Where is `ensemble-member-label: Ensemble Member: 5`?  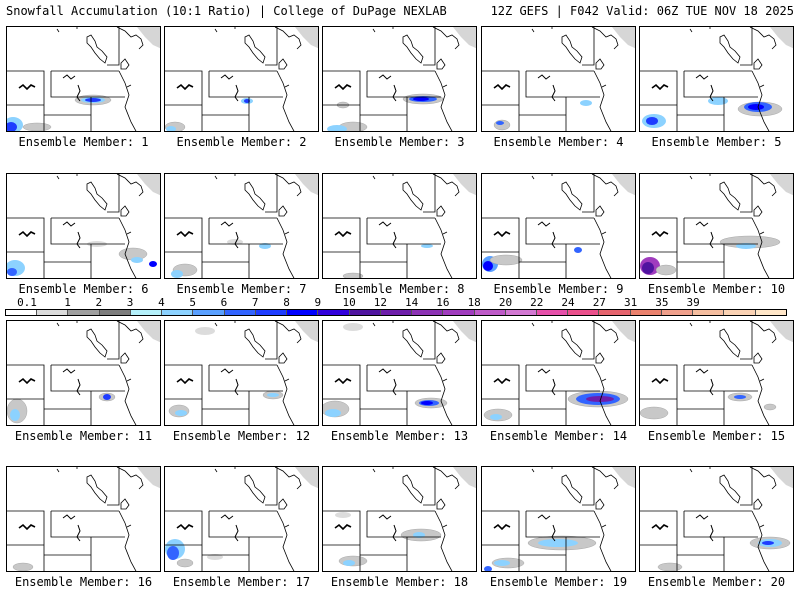 ensemble-member-label: Ensemble Member: 5 is located at coordinates (716, 142).